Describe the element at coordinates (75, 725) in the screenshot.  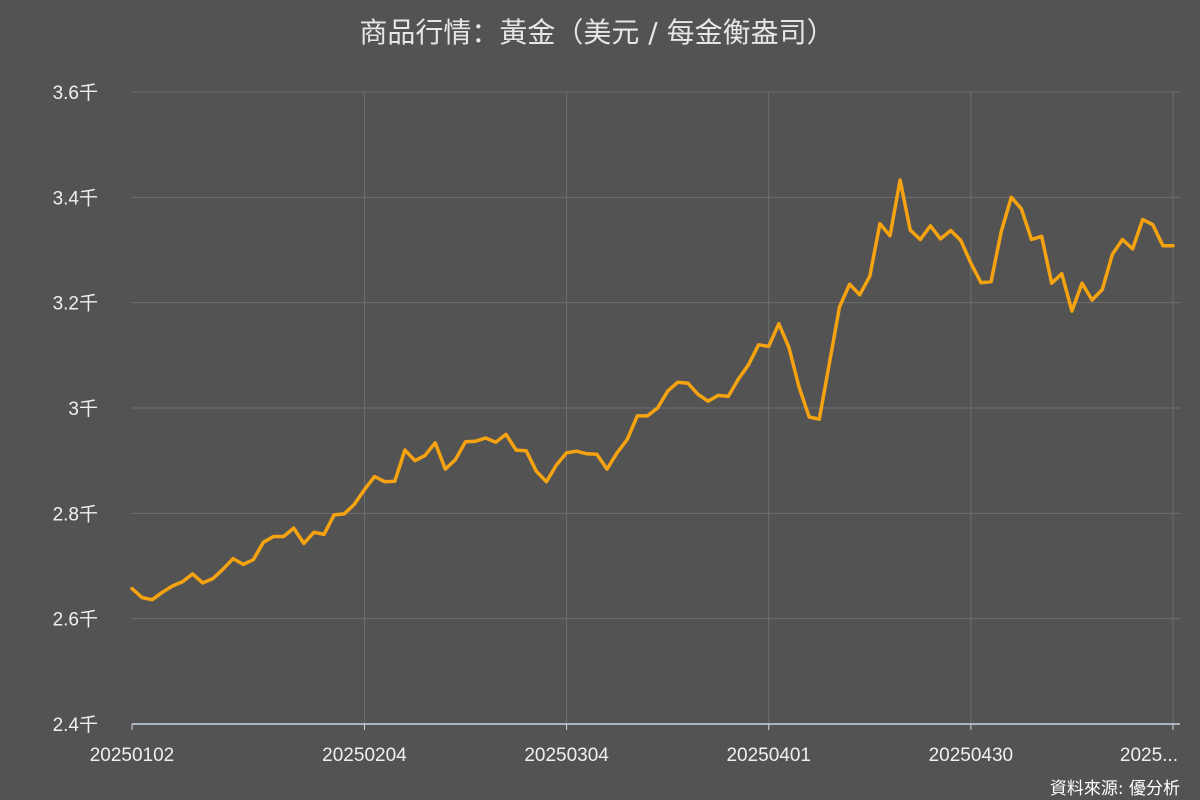
I see `y-tick-label: 2.4千` at that location.